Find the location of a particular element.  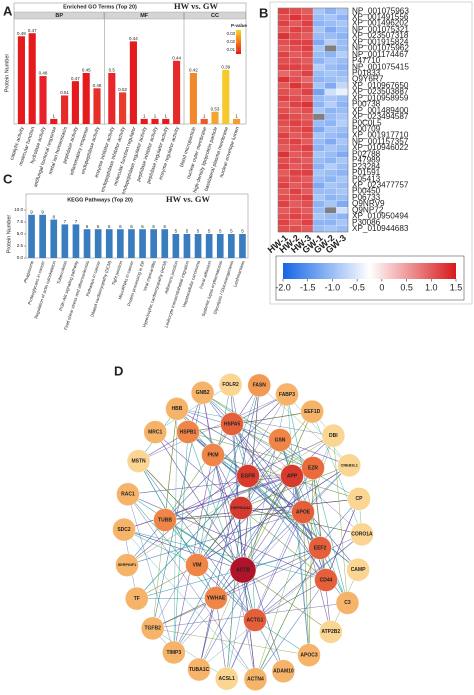

bar-label: 1 is located at coordinates (54, 116).